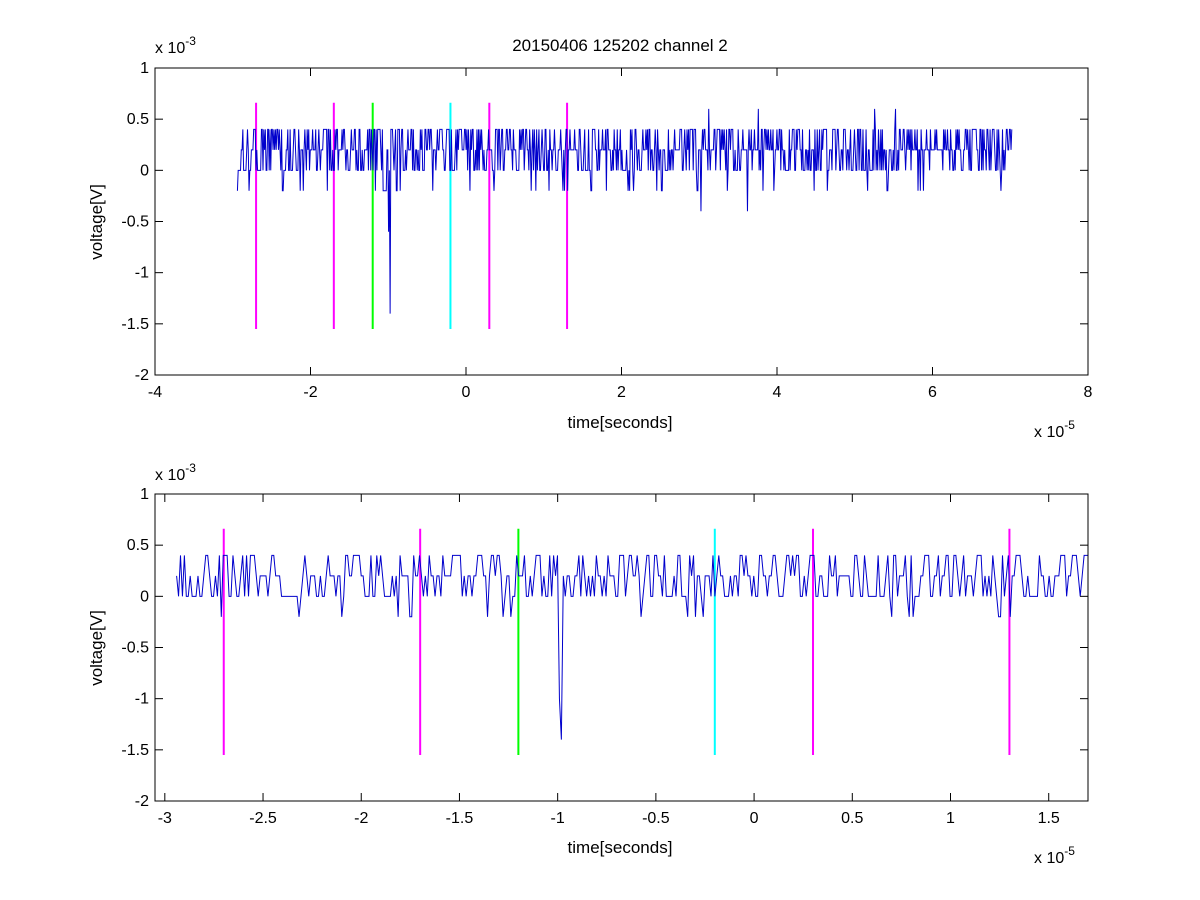 The image size is (1200, 900). Describe the element at coordinates (620, 45) in the screenshot. I see `figure-title: 20150406 125202 channel 2` at that location.